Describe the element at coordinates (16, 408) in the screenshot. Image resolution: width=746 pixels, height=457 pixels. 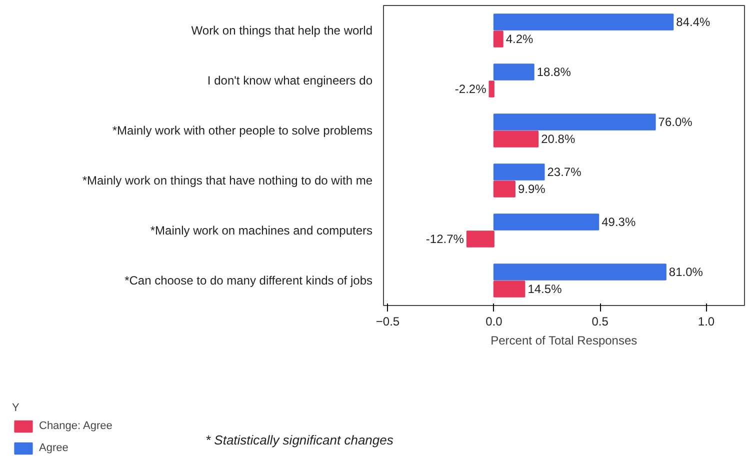
I see `legend-title: Y` at that location.